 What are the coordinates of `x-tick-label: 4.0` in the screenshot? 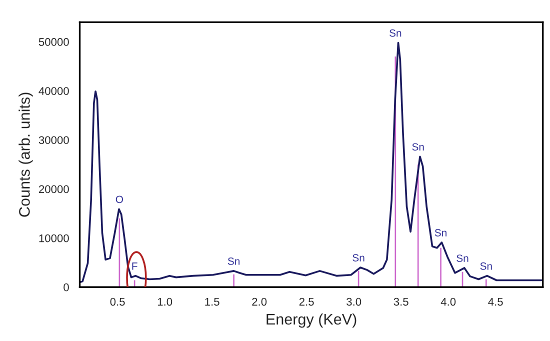 It's located at (448, 302).